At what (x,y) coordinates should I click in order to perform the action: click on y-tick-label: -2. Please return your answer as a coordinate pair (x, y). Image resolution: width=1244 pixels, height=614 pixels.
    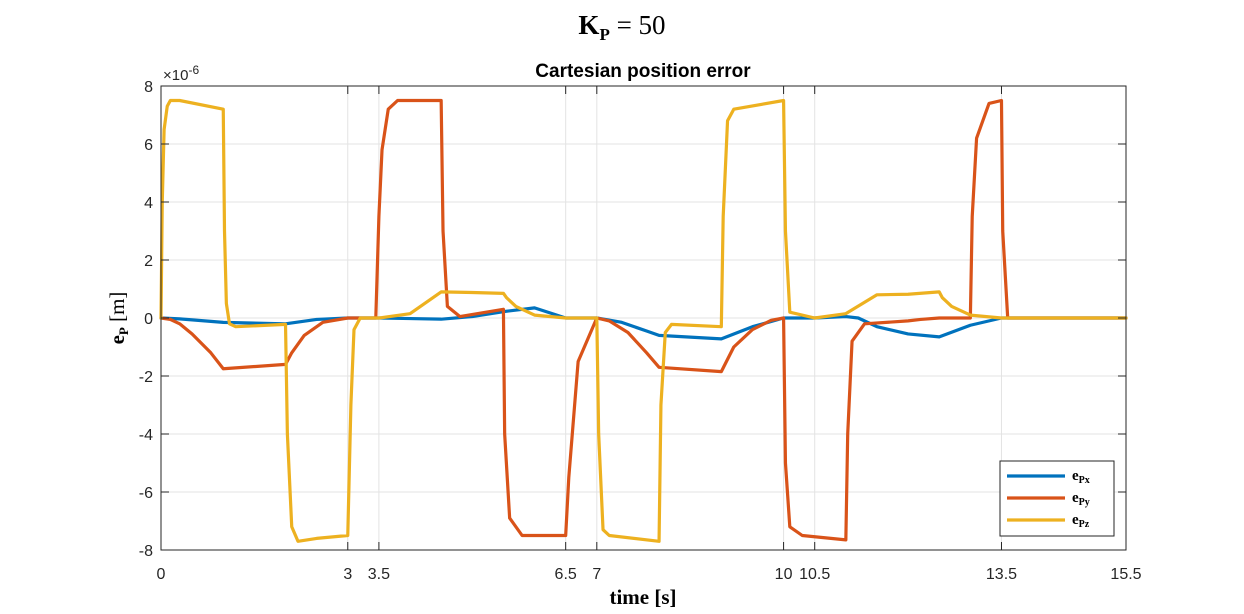
    Looking at the image, I should click on (146, 377).